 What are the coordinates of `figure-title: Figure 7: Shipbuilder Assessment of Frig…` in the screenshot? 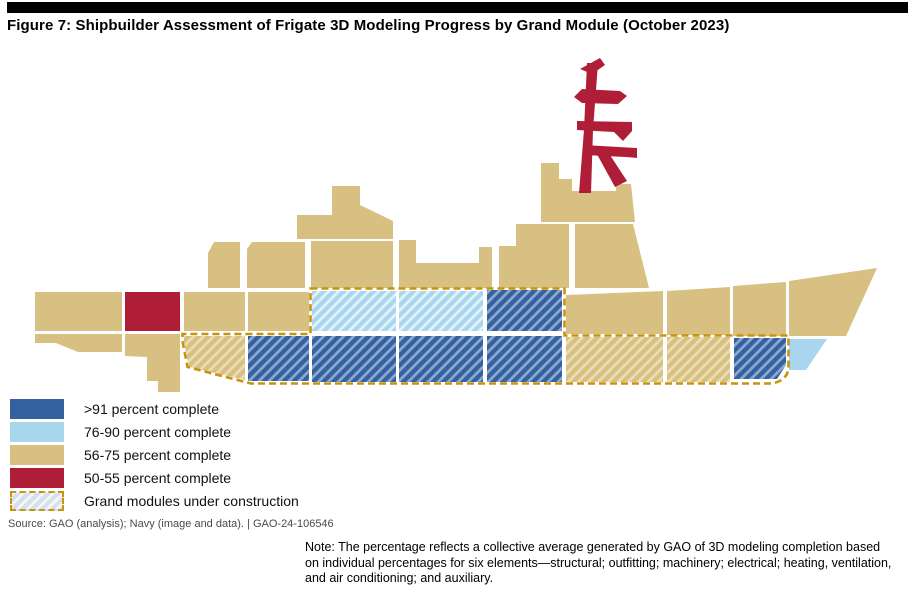 It's located at (368, 25).